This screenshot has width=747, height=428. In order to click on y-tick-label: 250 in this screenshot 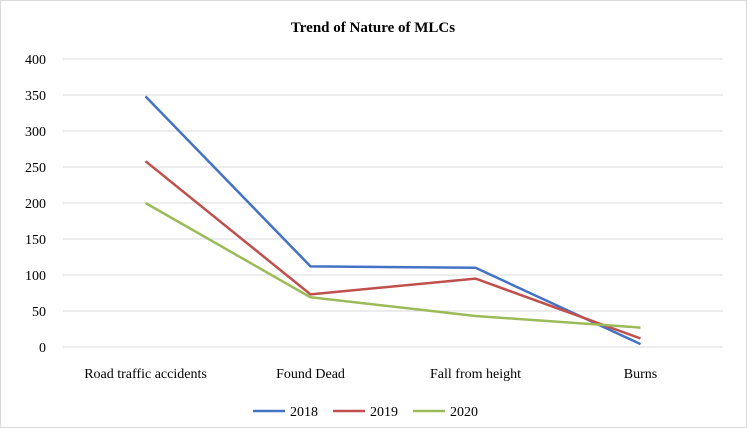, I will do `click(35, 168)`.